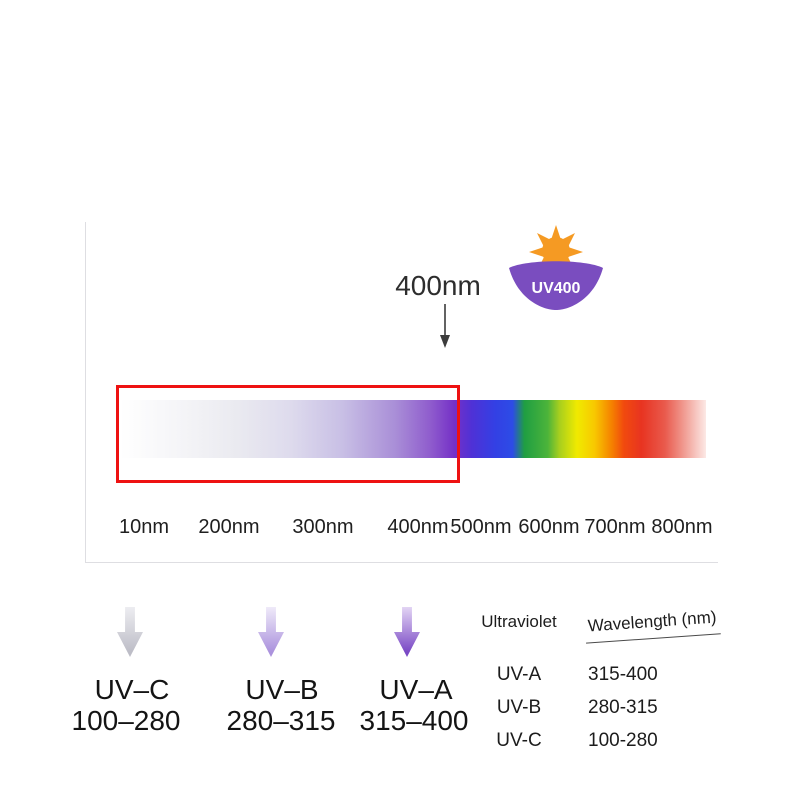  What do you see at coordinates (282, 689) in the screenshot?
I see `uvb-band-label: UV–B` at bounding box center [282, 689].